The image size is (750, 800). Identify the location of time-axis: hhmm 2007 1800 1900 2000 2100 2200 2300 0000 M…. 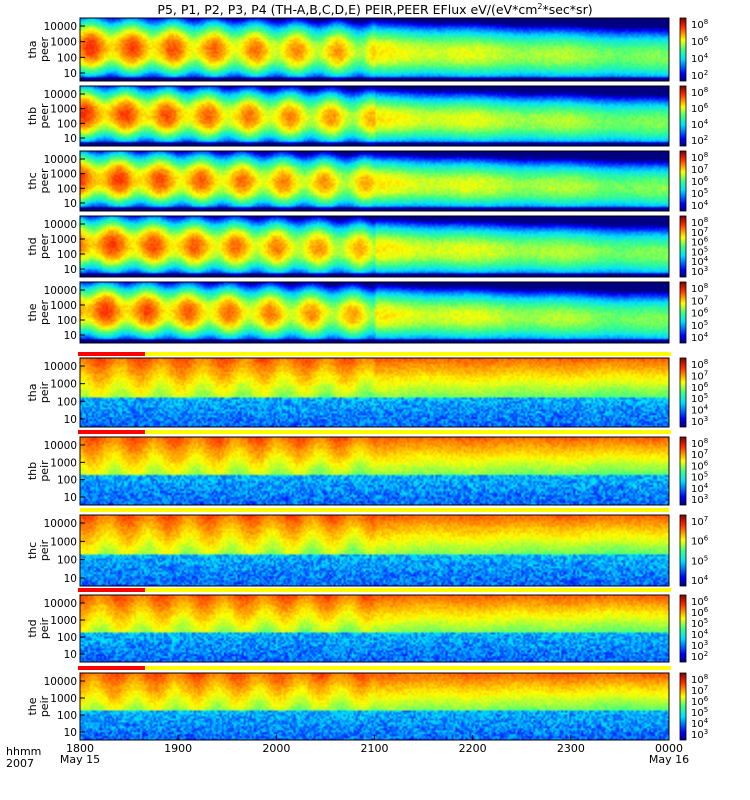
(347, 752).